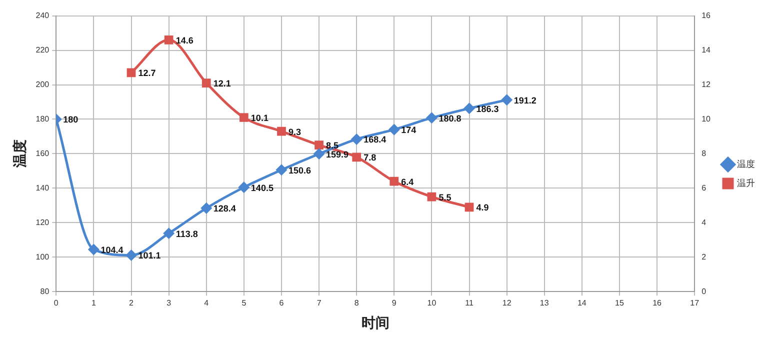 The width and height of the screenshot is (777, 344). I want to click on x-tick-label: 0, so click(56, 303).